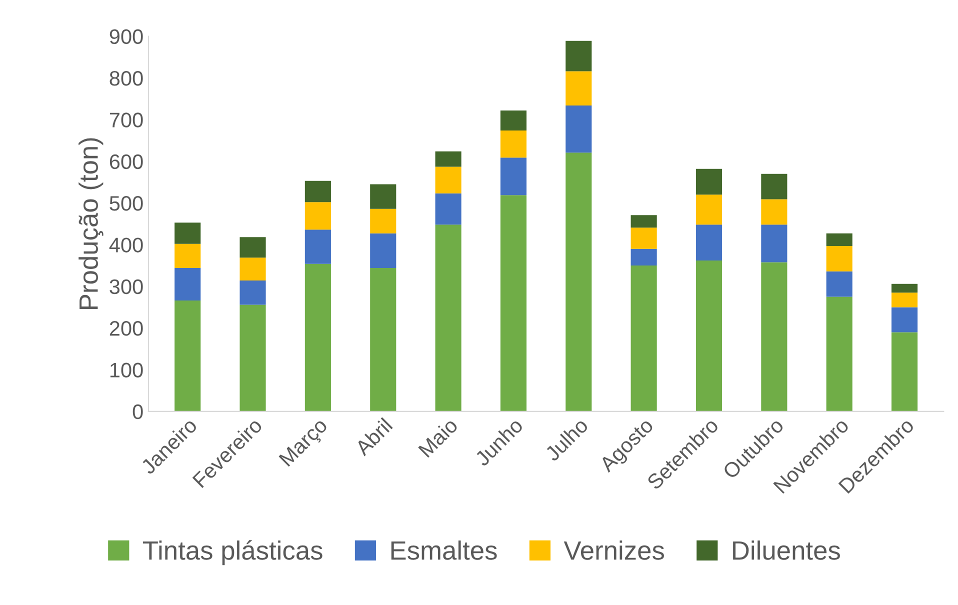 The width and height of the screenshot is (958, 605). Describe the element at coordinates (126, 78) in the screenshot. I see `y-tick-label: 800` at that location.